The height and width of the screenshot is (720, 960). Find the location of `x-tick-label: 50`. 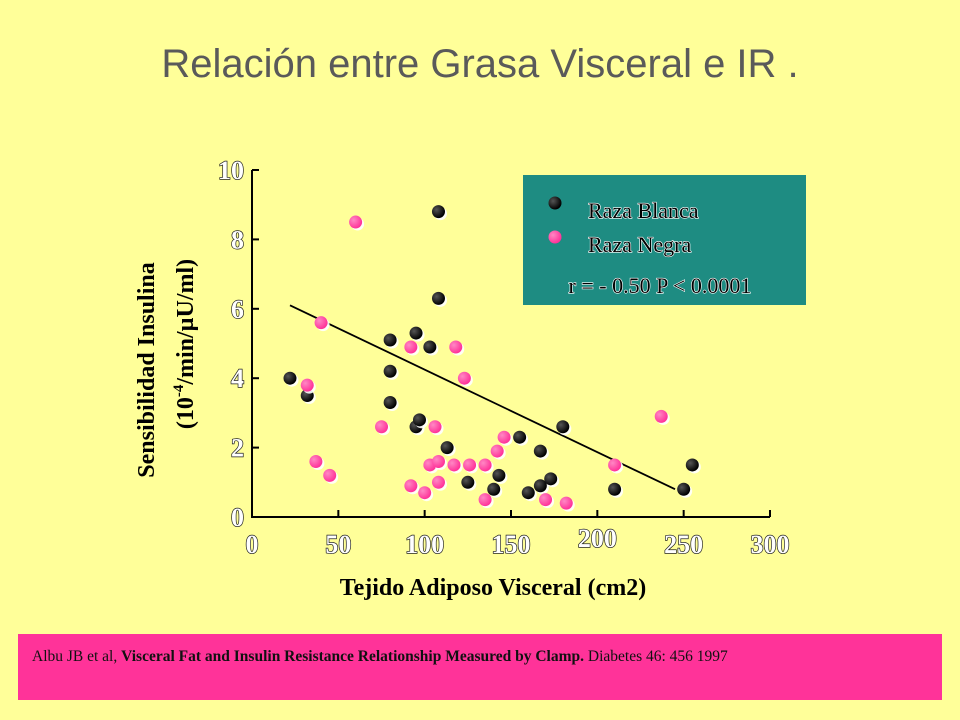

x-tick-label: 50 is located at coordinates (338, 544).